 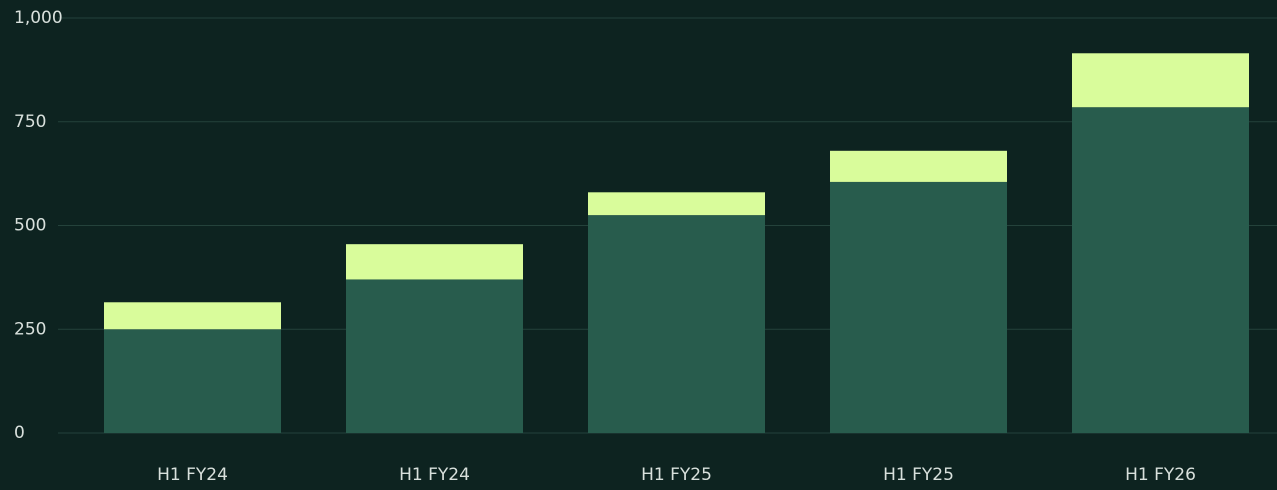 What do you see at coordinates (19, 433) in the screenshot?
I see `y-tick-label: 0` at bounding box center [19, 433].